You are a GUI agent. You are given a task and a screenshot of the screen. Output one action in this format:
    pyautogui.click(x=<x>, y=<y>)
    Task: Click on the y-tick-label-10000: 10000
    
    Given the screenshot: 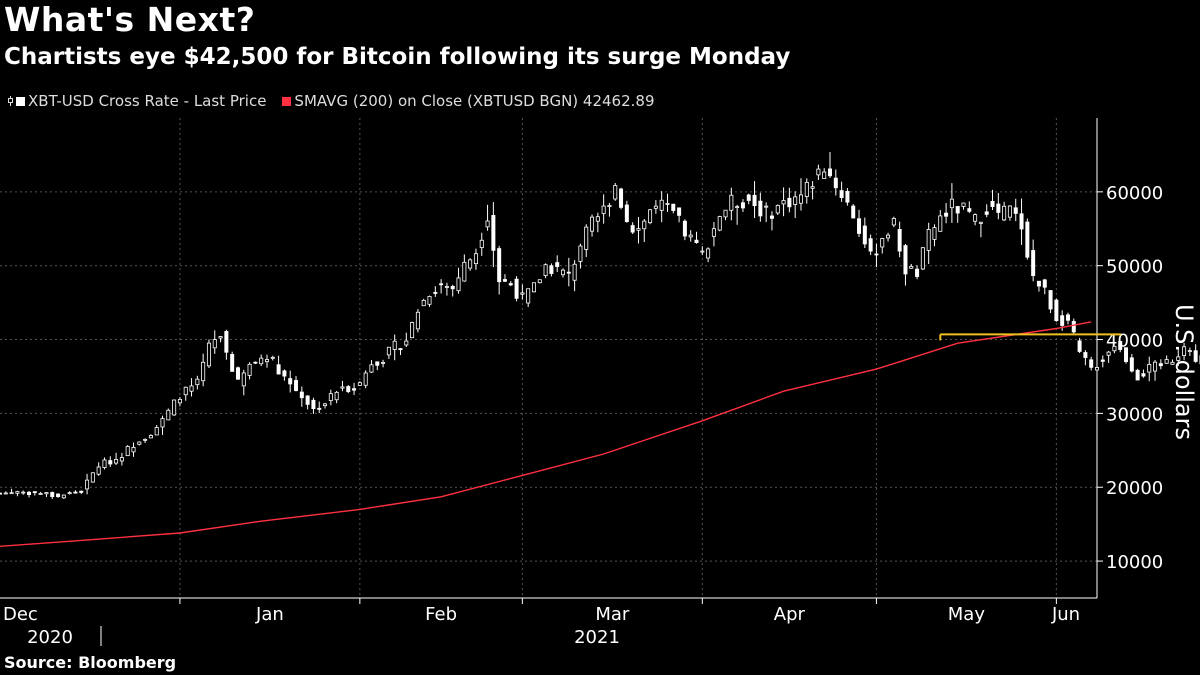 What is the action you would take?
    pyautogui.click(x=1134, y=562)
    